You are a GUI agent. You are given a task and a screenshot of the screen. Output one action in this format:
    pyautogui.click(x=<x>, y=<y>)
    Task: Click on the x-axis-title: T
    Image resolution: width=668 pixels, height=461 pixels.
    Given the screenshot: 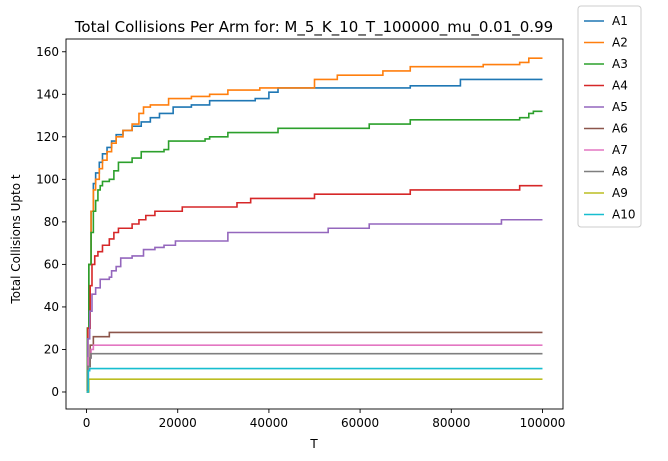 What is the action you would take?
    pyautogui.click(x=313, y=444)
    